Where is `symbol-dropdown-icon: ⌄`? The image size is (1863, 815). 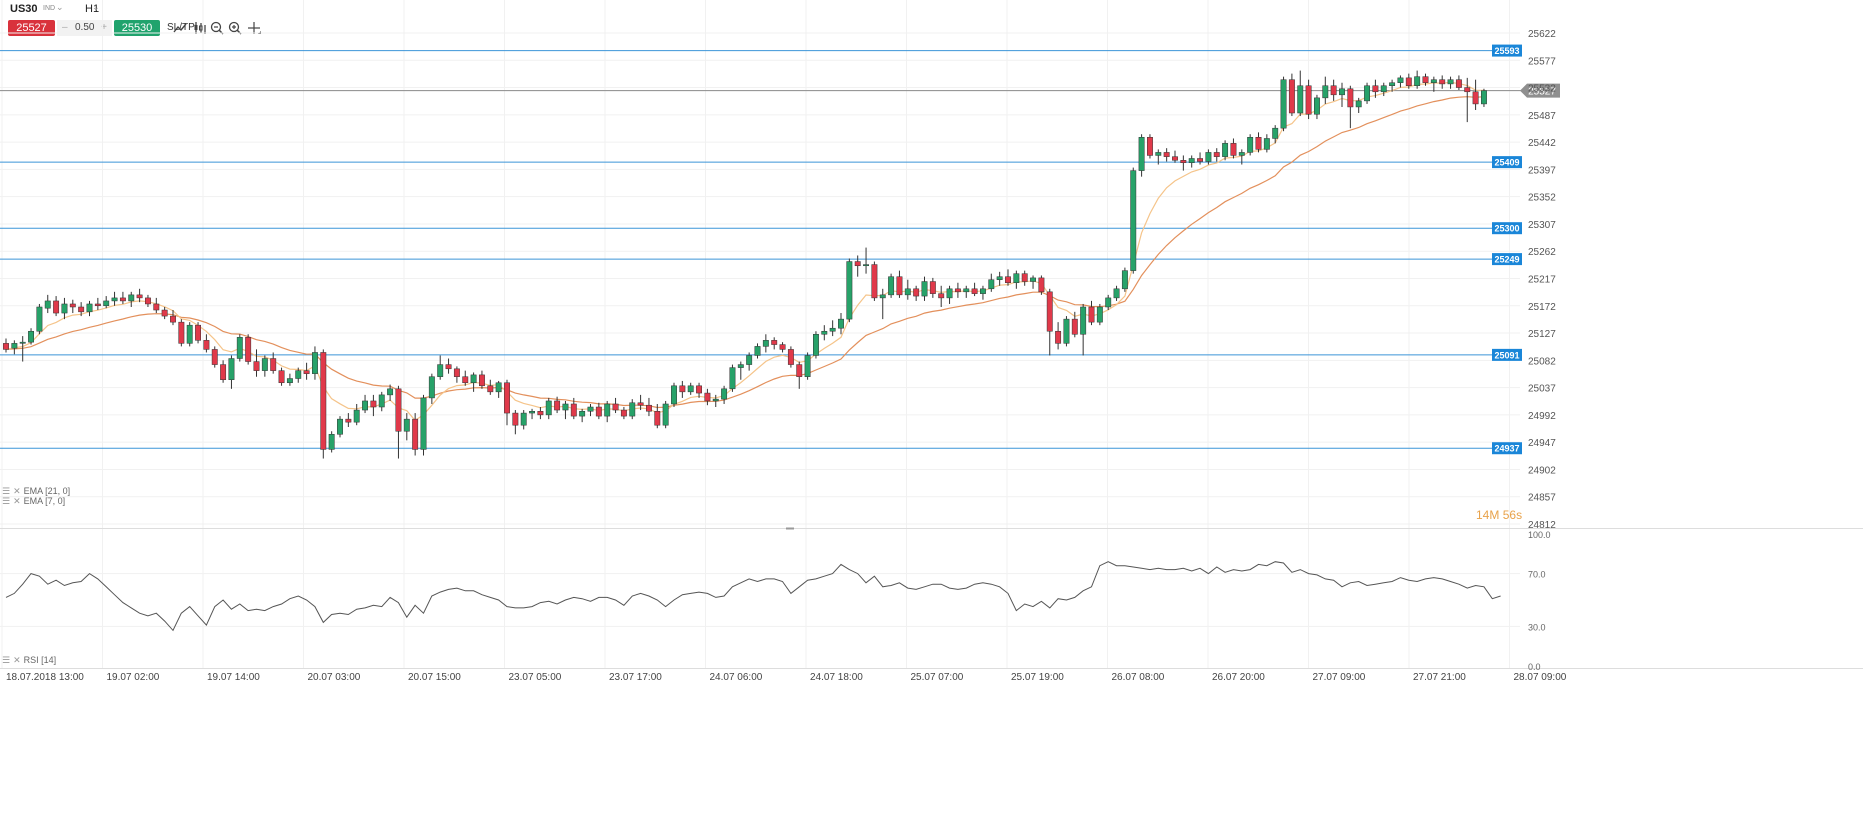
symbol-dropdown-icon: ⌄ is located at coordinates (60, 7).